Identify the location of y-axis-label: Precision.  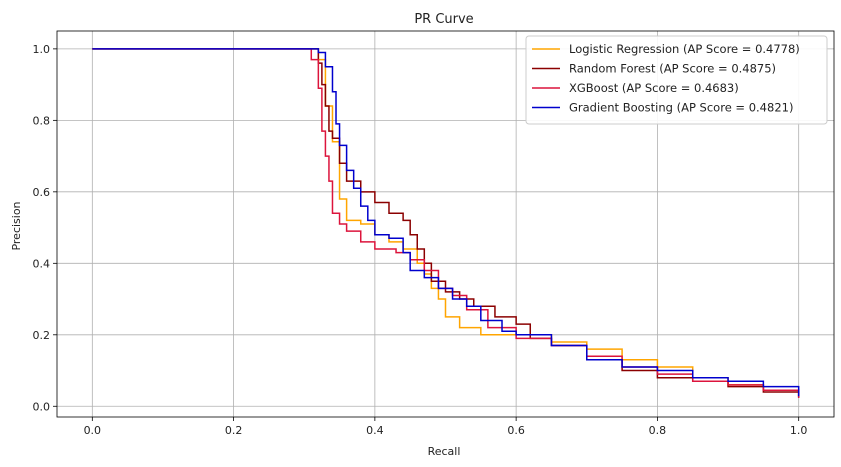
(16, 225).